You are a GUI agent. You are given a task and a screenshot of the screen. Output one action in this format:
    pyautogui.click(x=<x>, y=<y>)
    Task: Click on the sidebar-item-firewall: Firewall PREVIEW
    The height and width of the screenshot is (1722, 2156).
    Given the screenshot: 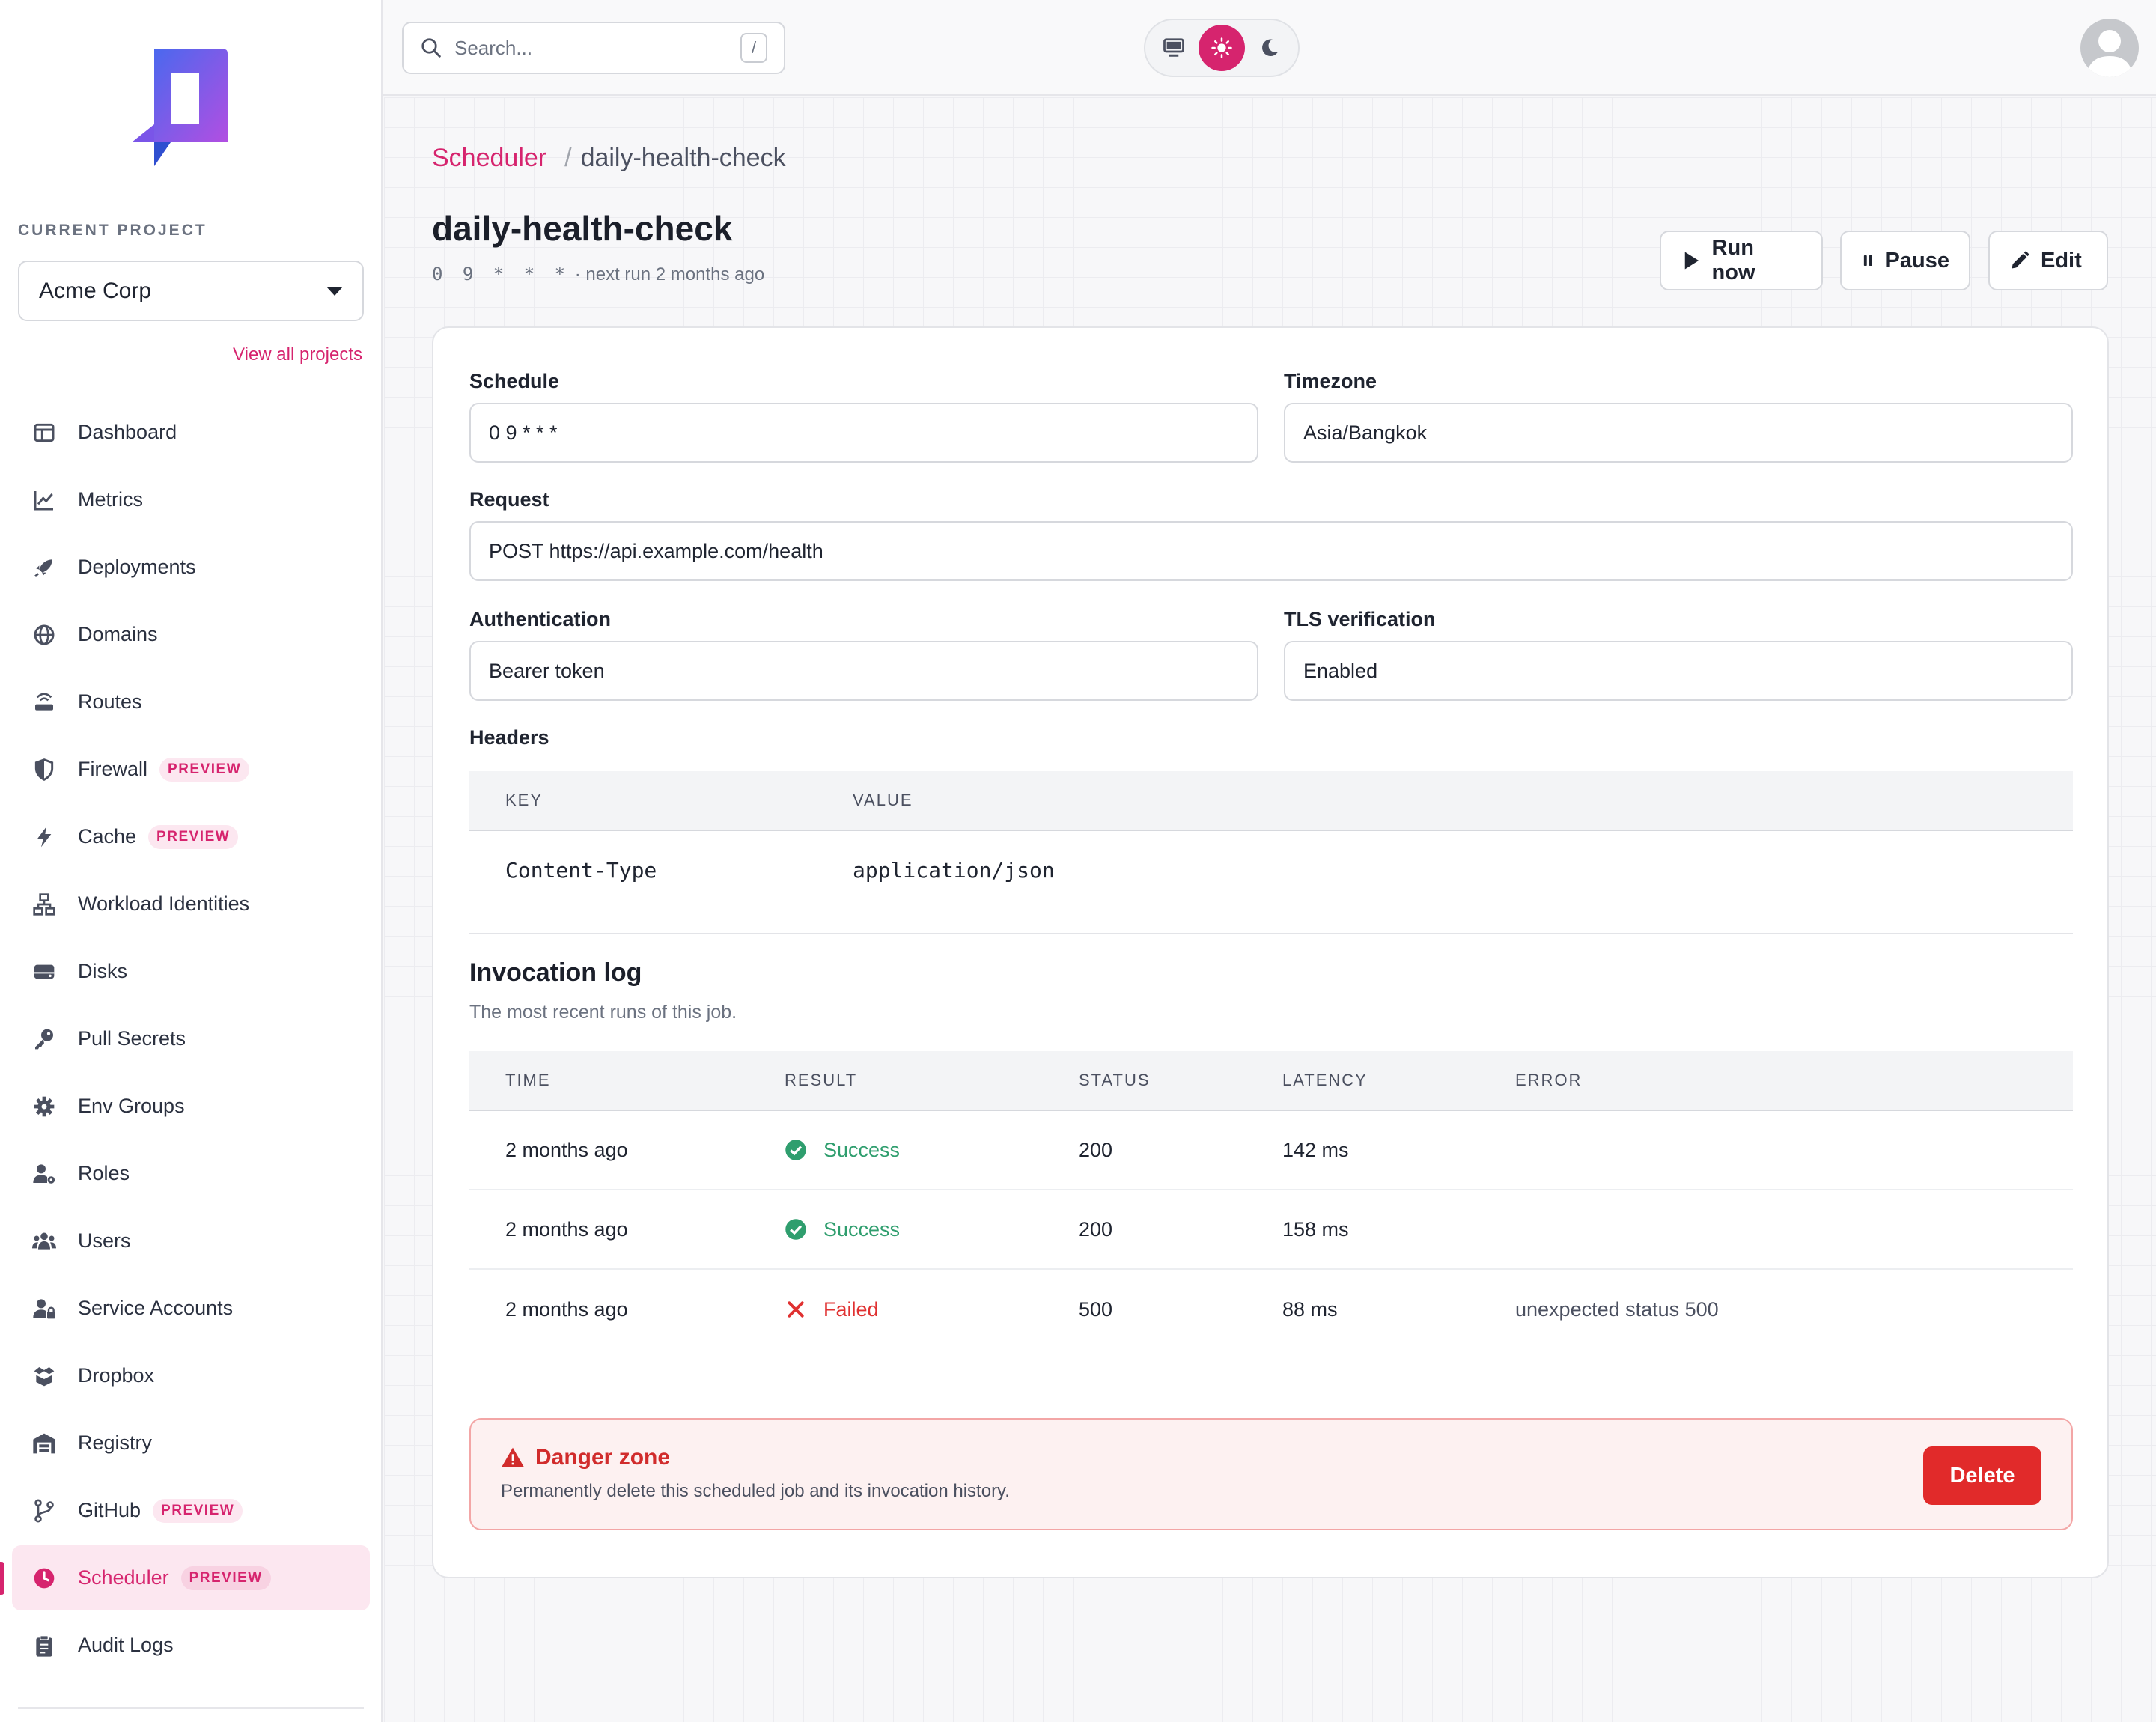 What is the action you would take?
    pyautogui.click(x=191, y=769)
    